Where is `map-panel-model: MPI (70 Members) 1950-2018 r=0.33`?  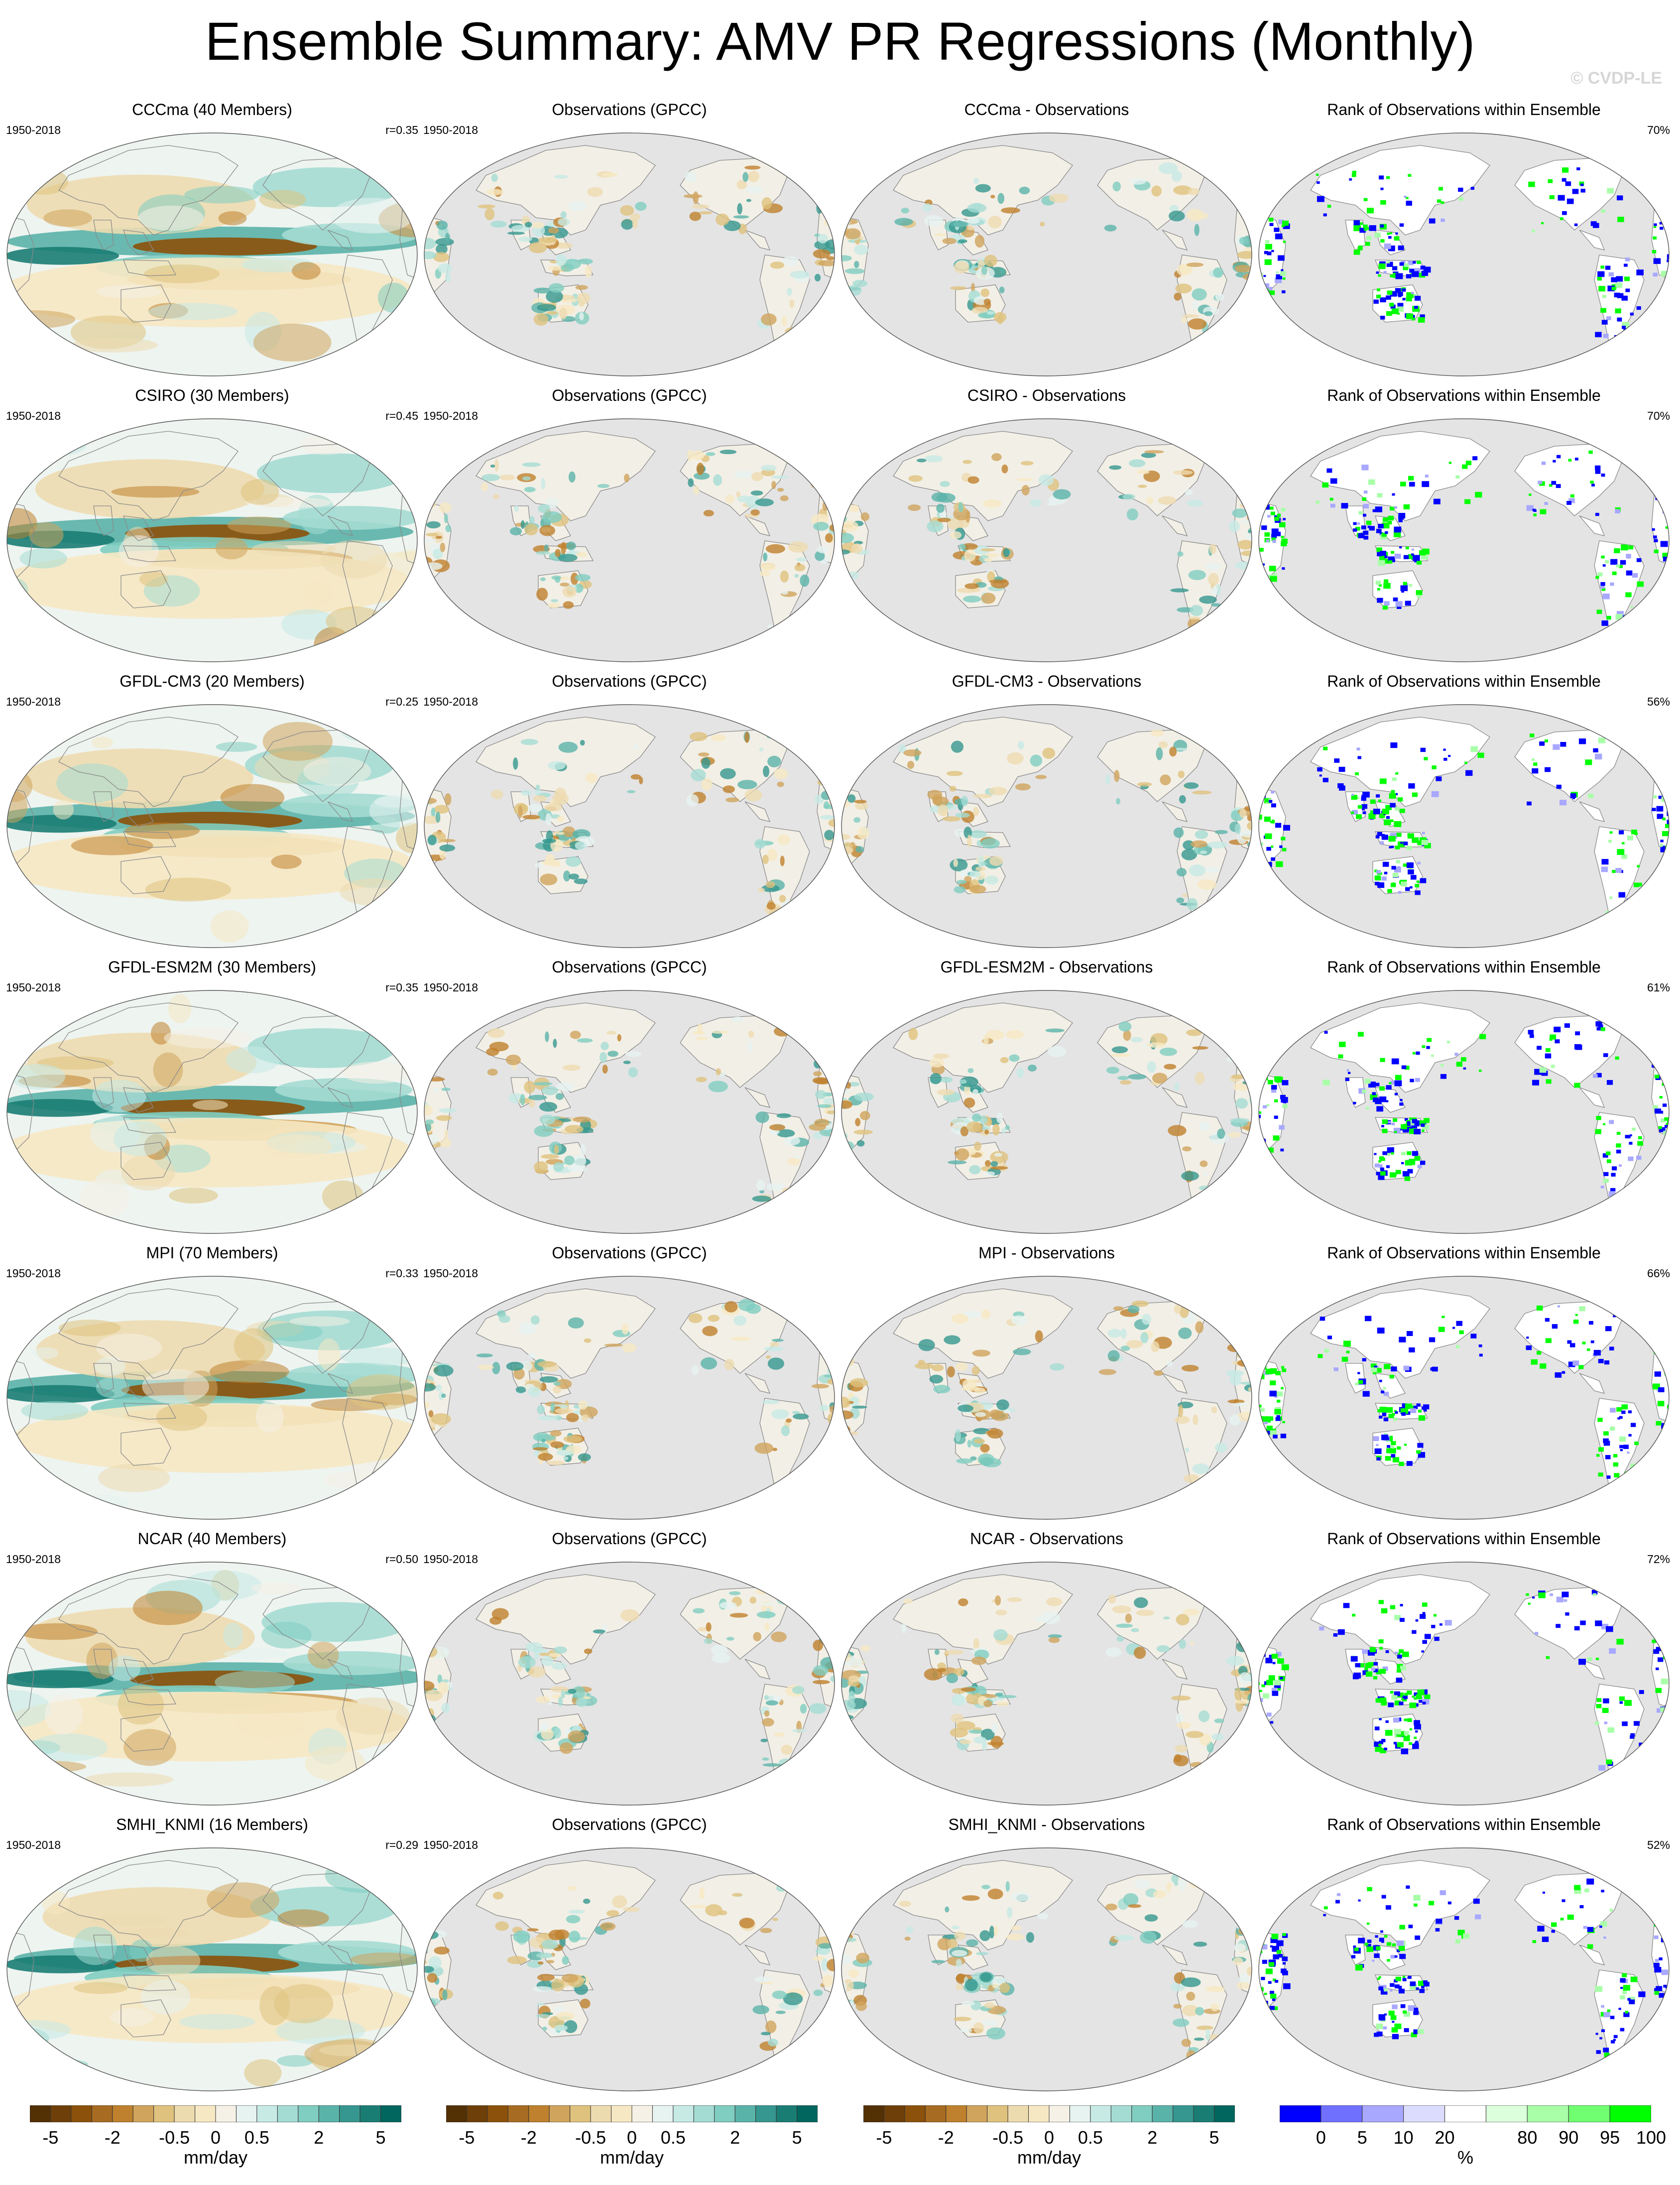
map-panel-model: MPI (70 Members) 1950-2018 r=0.33 is located at coordinates (212, 1382).